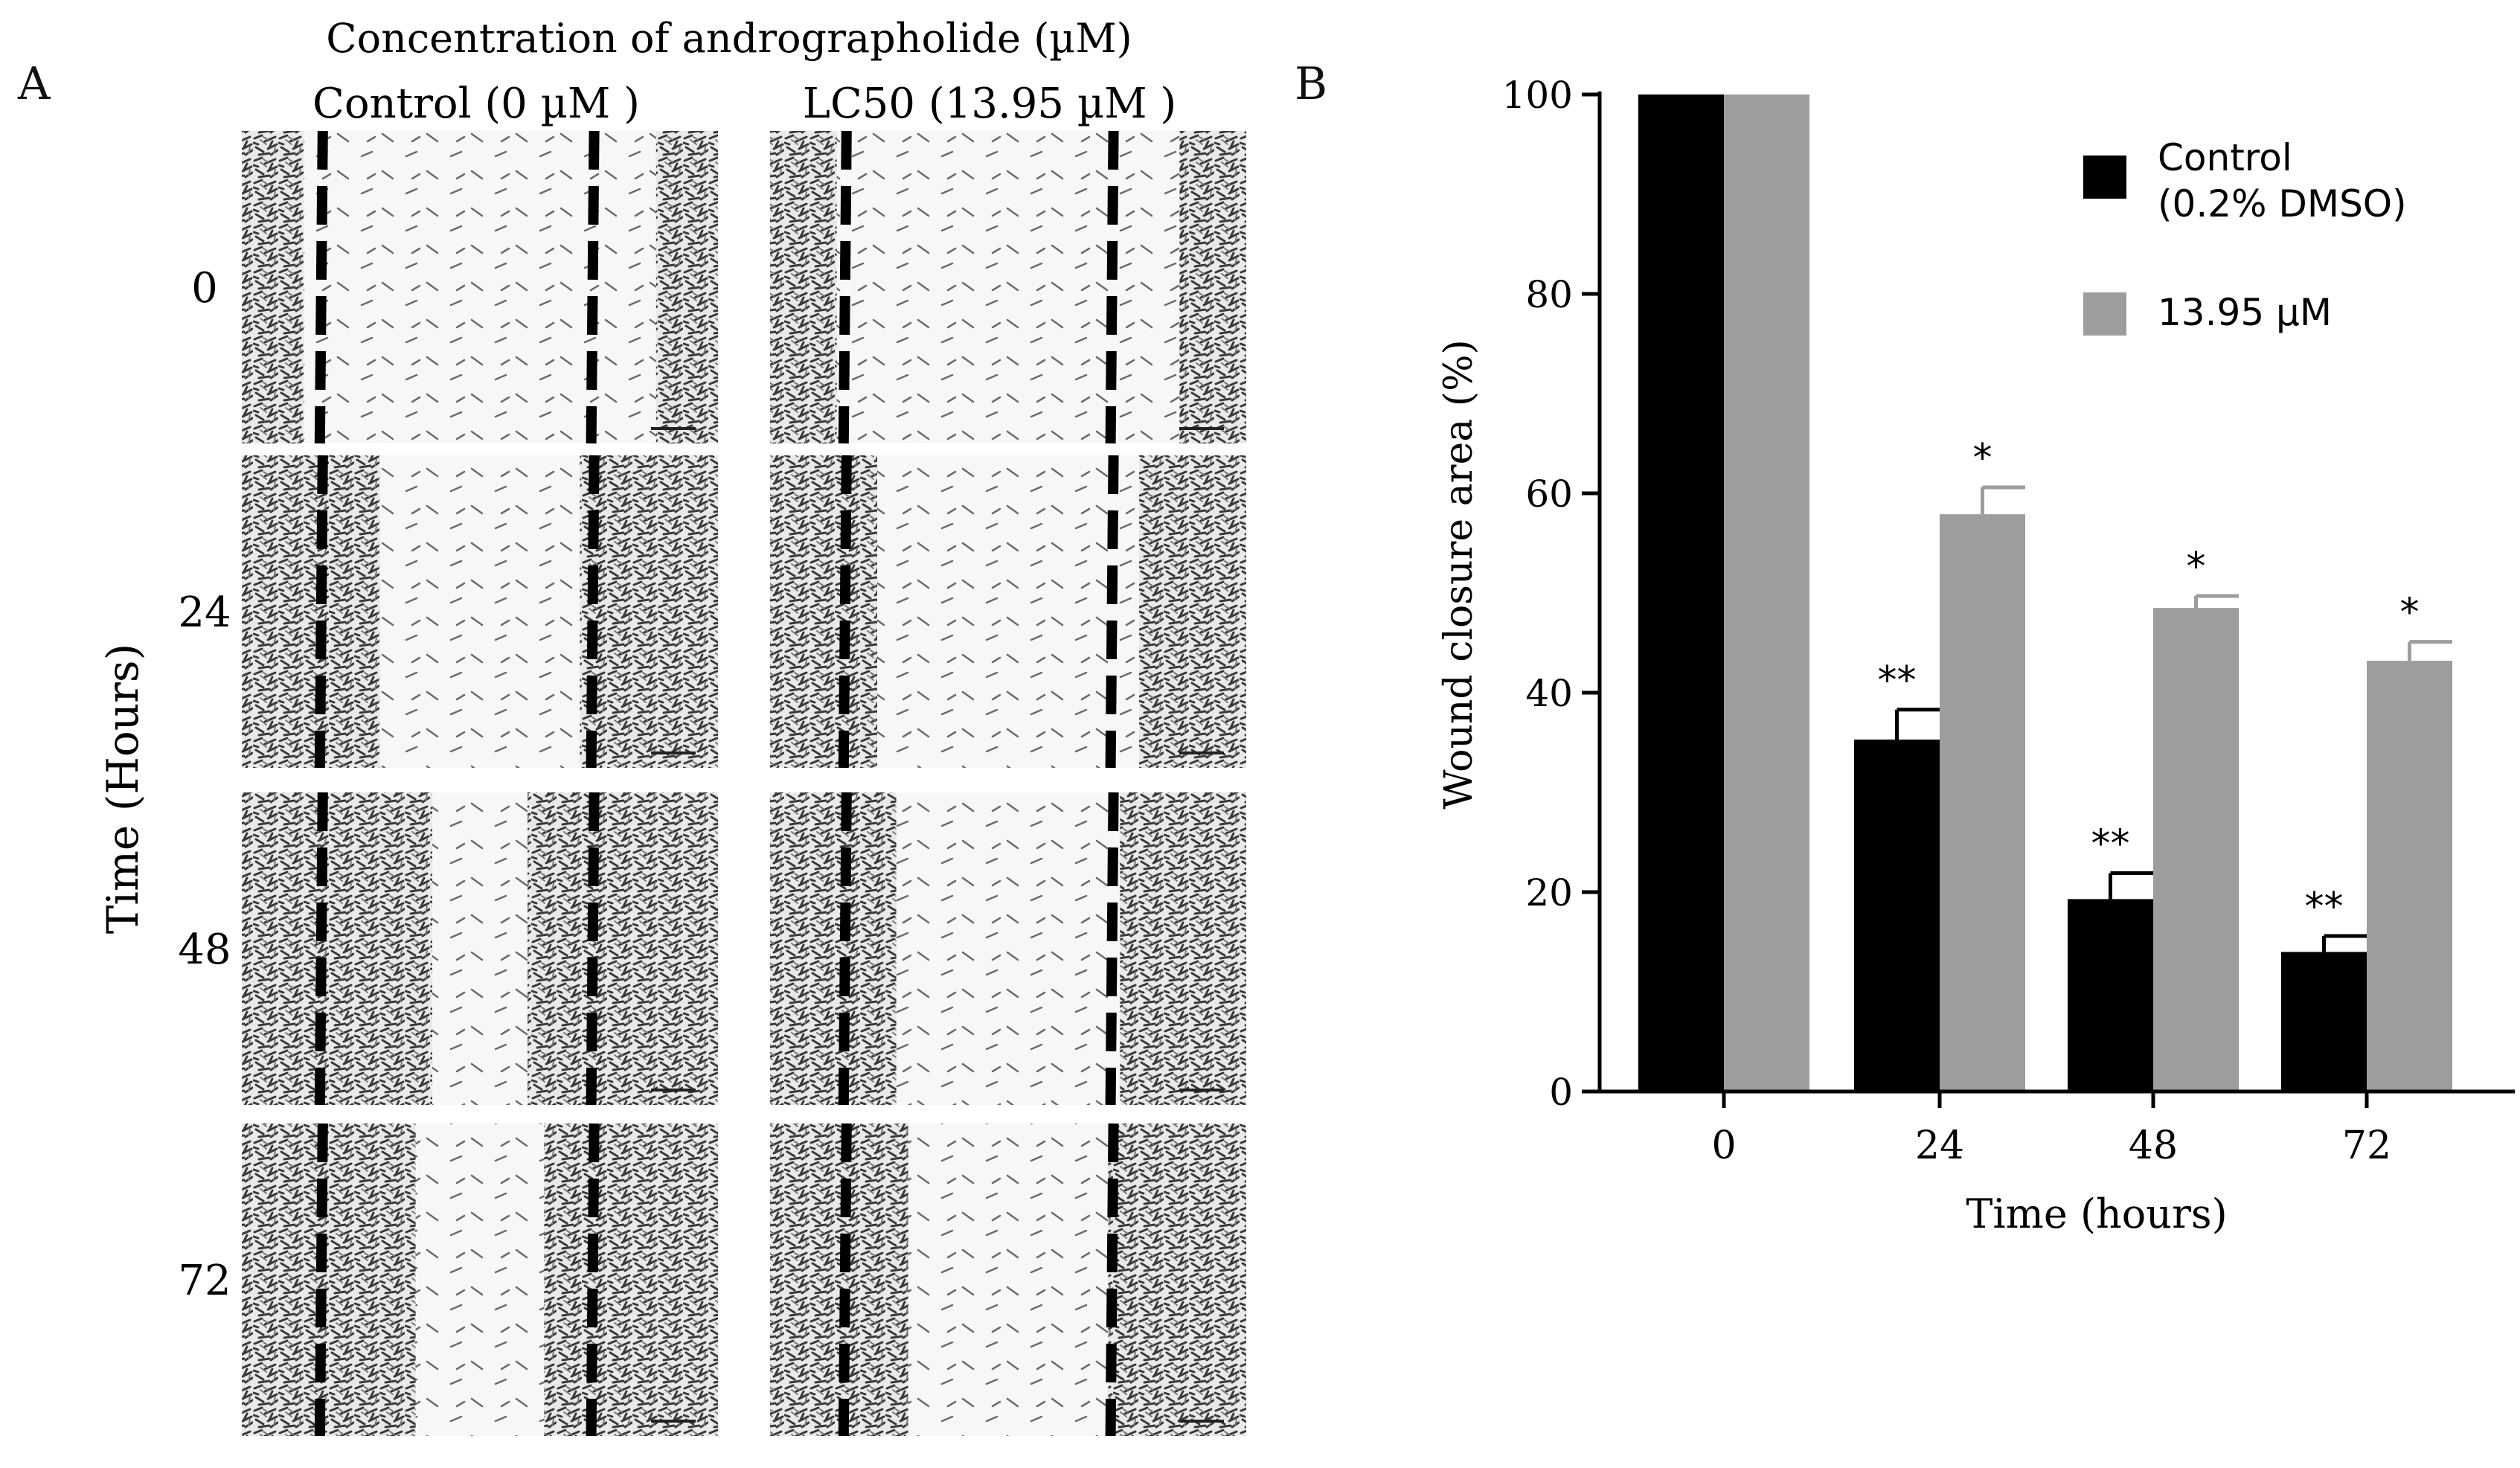 This screenshot has width=2520, height=1468. What do you see at coordinates (1549, 693) in the screenshot?
I see `y-tick-label: 40` at bounding box center [1549, 693].